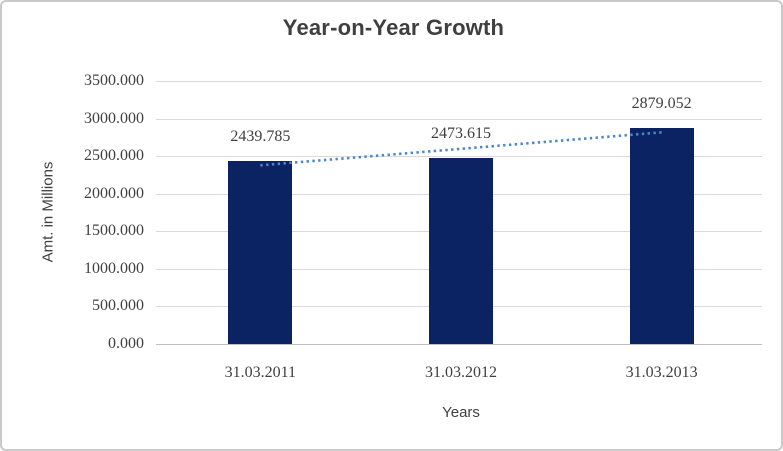 The height and width of the screenshot is (451, 783). I want to click on x-axis-baseline, so click(459, 344).